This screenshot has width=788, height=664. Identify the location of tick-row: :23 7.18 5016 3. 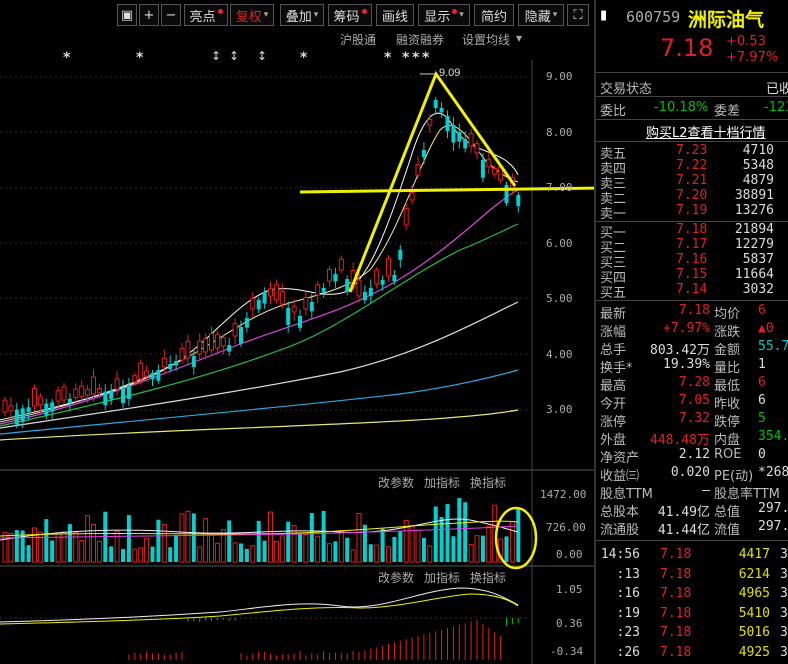
(694, 633).